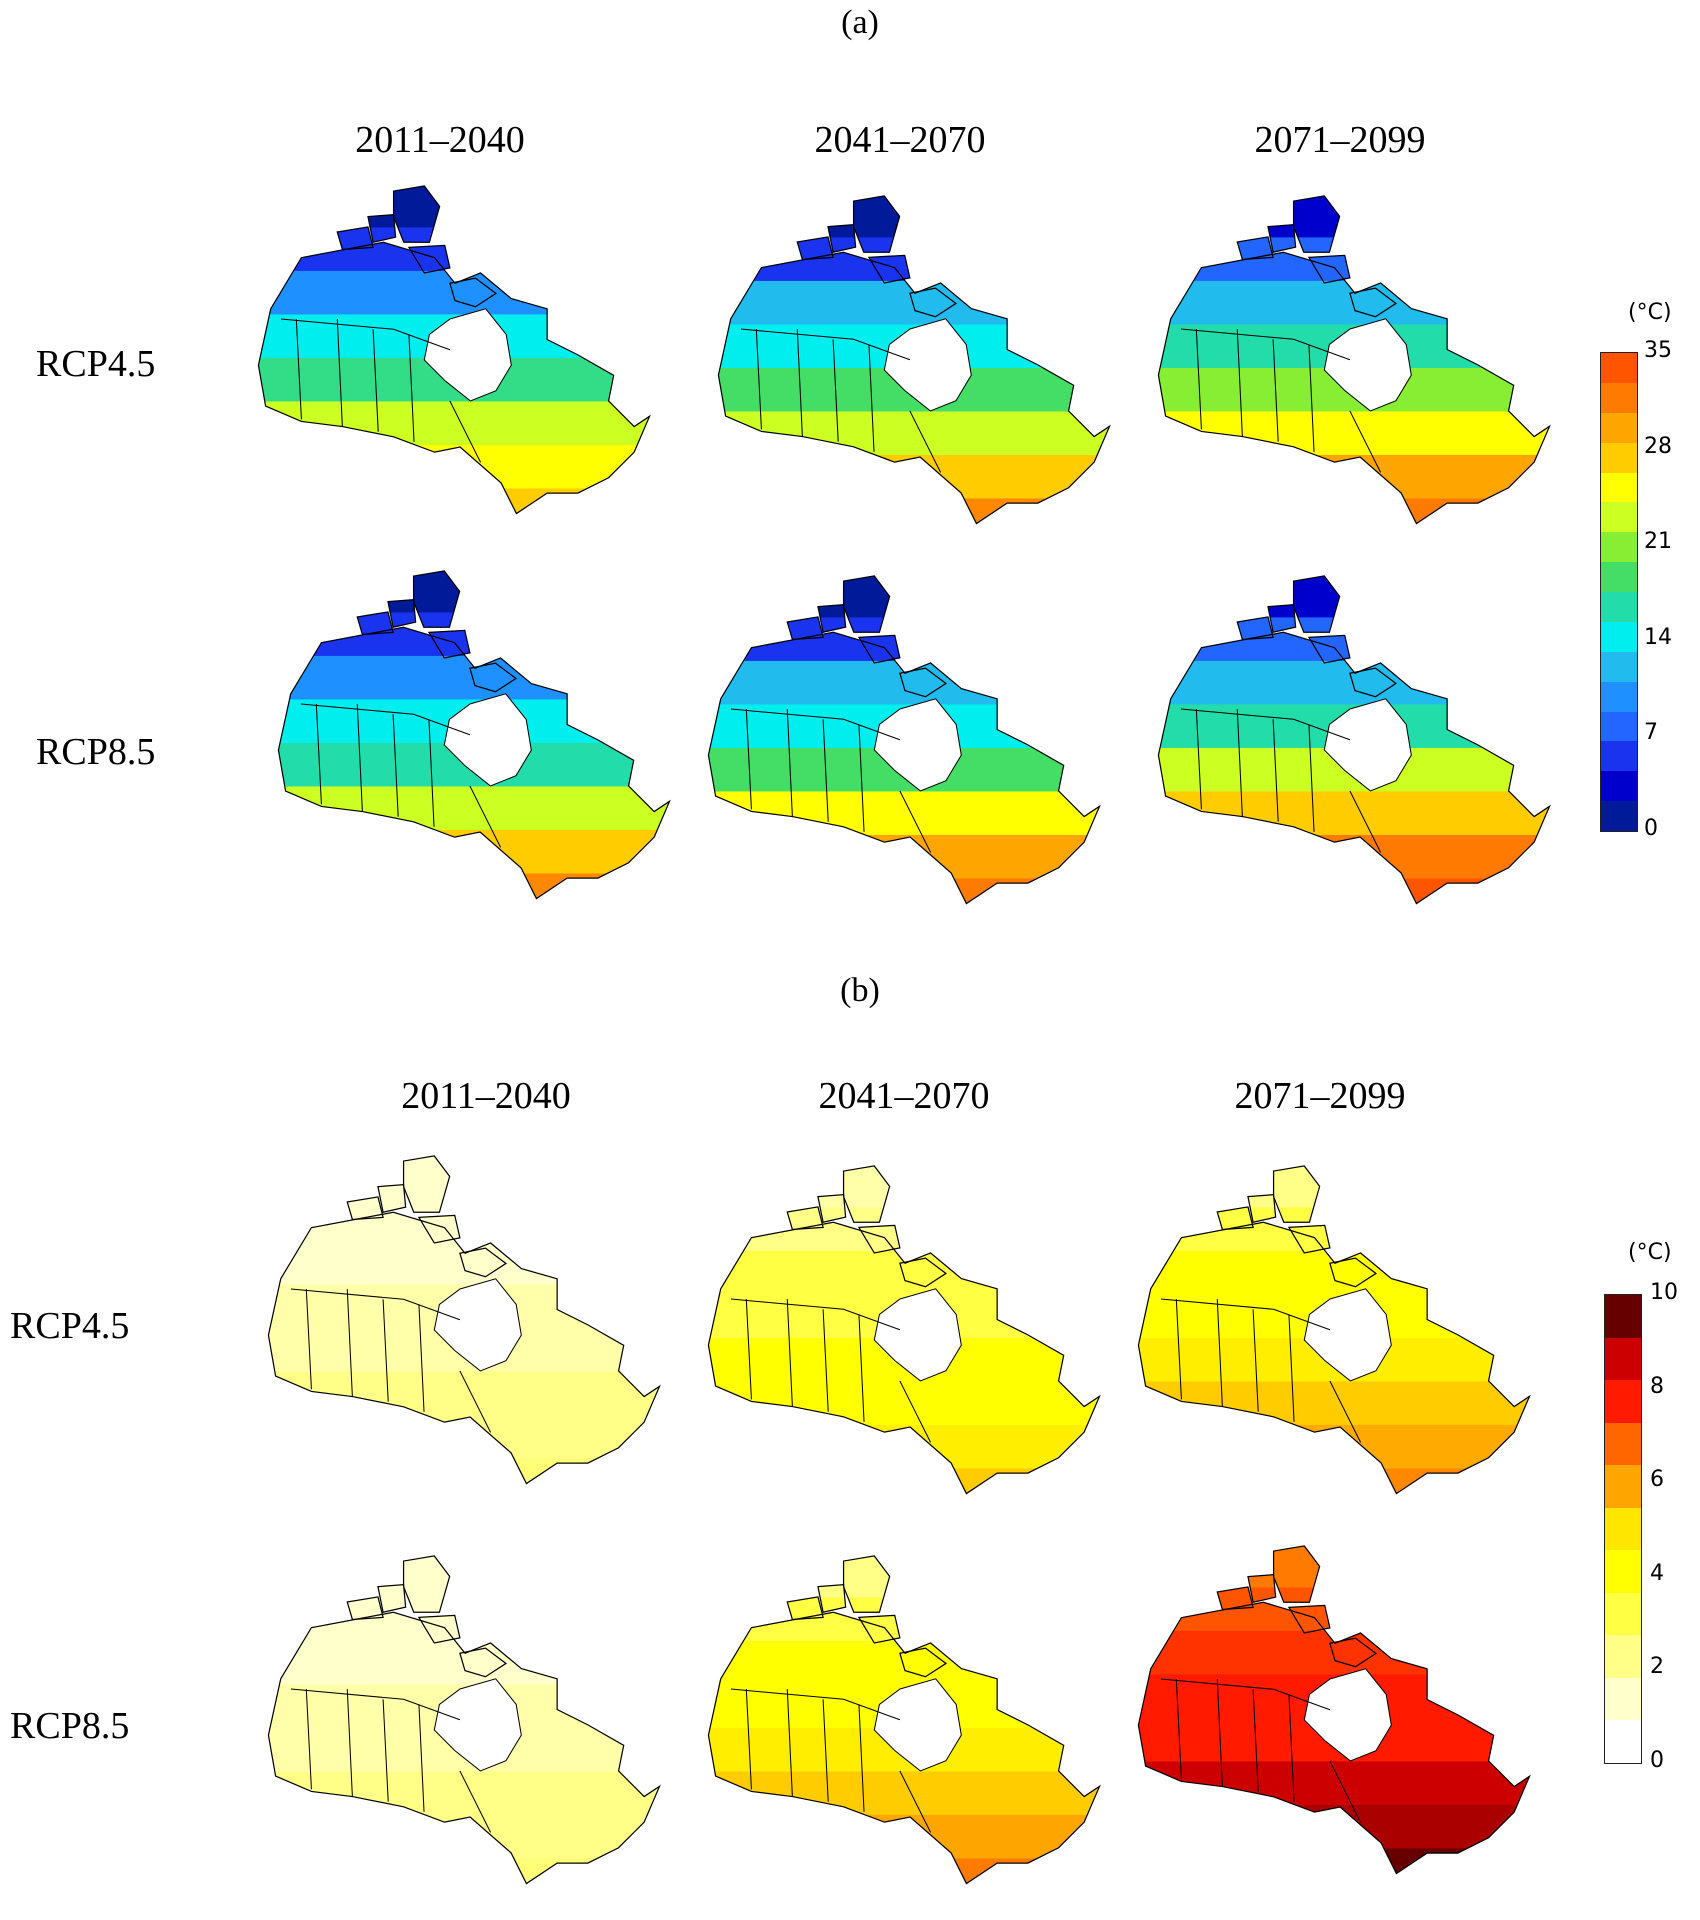 The height and width of the screenshot is (1920, 1700). Describe the element at coordinates (1658, 637) in the screenshot. I see `colorbar-tick-label: 14` at that location.